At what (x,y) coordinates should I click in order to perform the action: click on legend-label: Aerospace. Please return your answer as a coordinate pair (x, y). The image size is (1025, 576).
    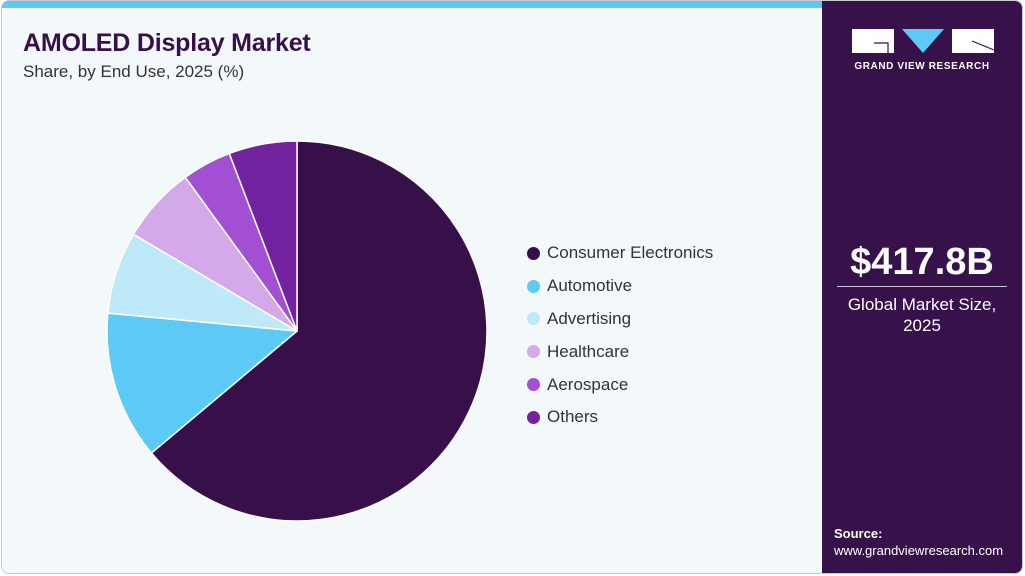
    Looking at the image, I should click on (588, 384).